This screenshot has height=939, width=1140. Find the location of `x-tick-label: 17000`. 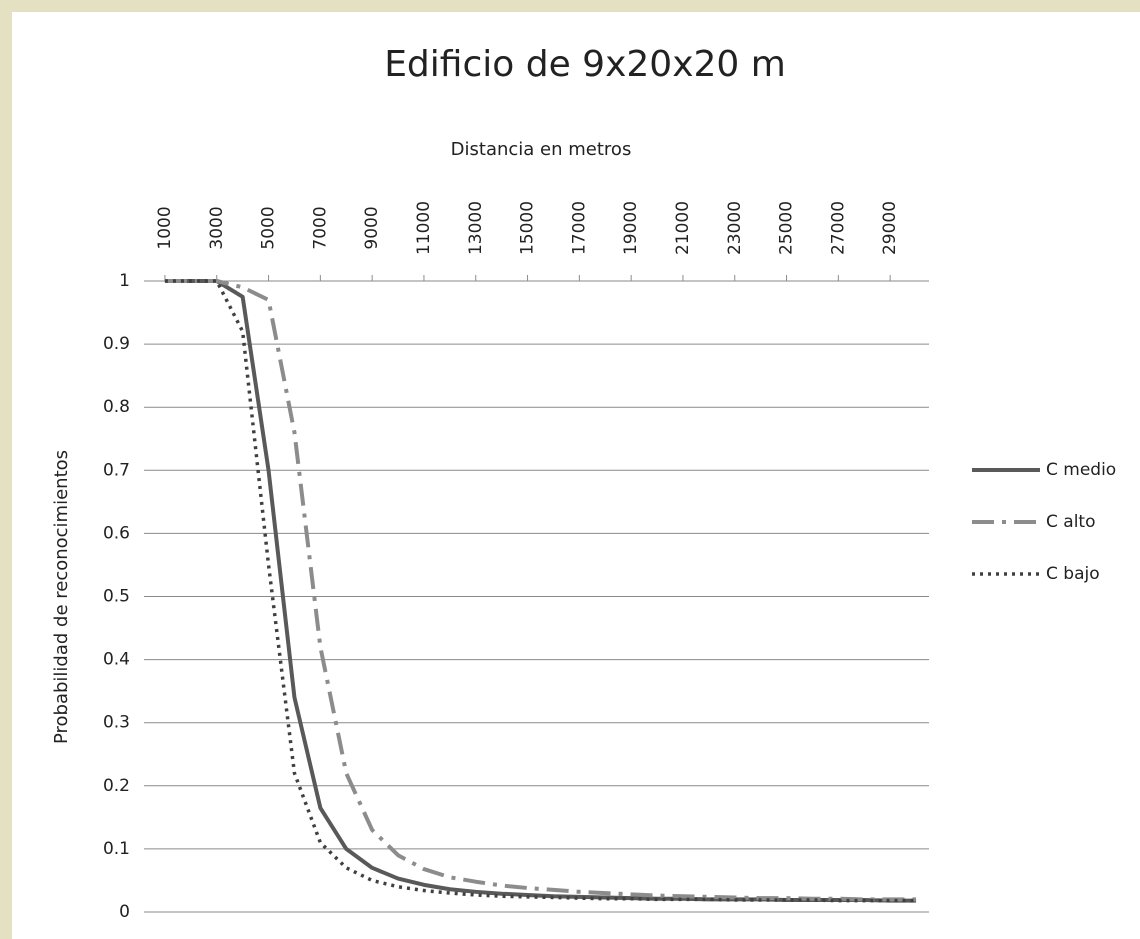

x-tick-label: 17000 is located at coordinates (579, 228).